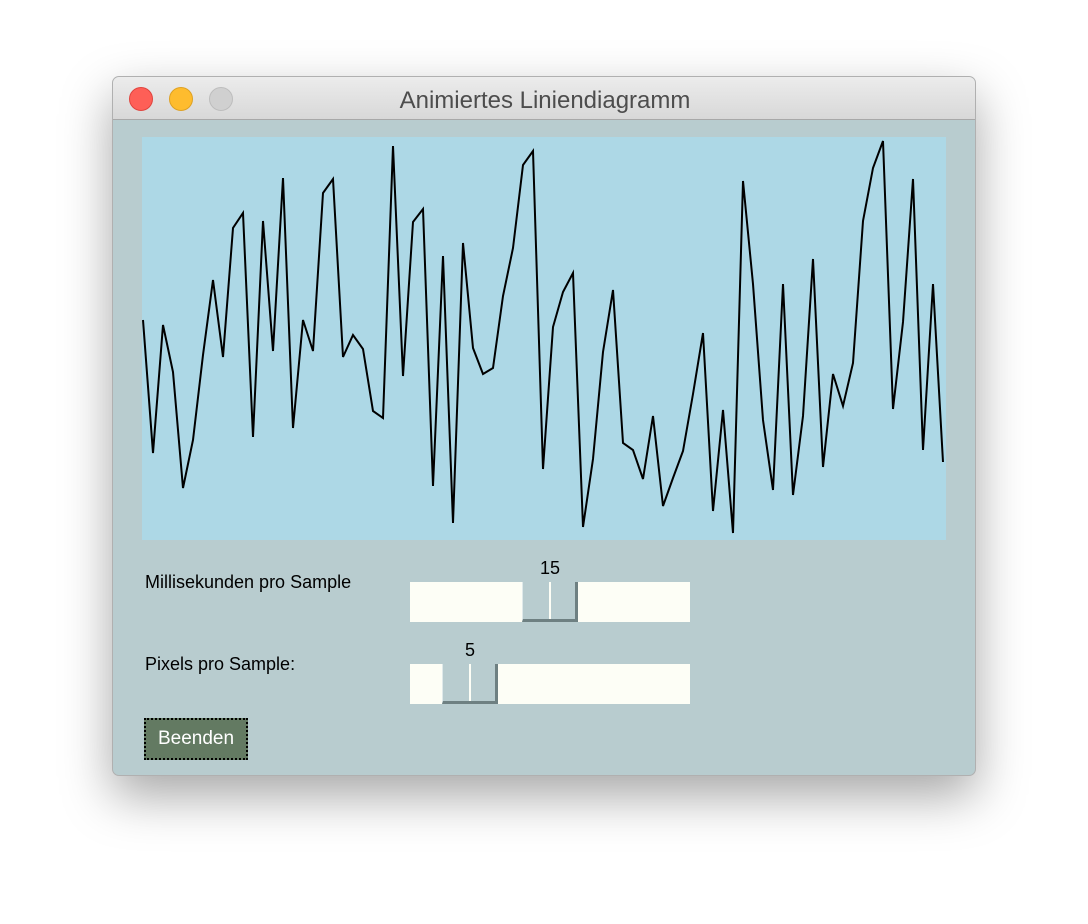  What do you see at coordinates (550, 568) in the screenshot?
I see `slider-value: 15` at bounding box center [550, 568].